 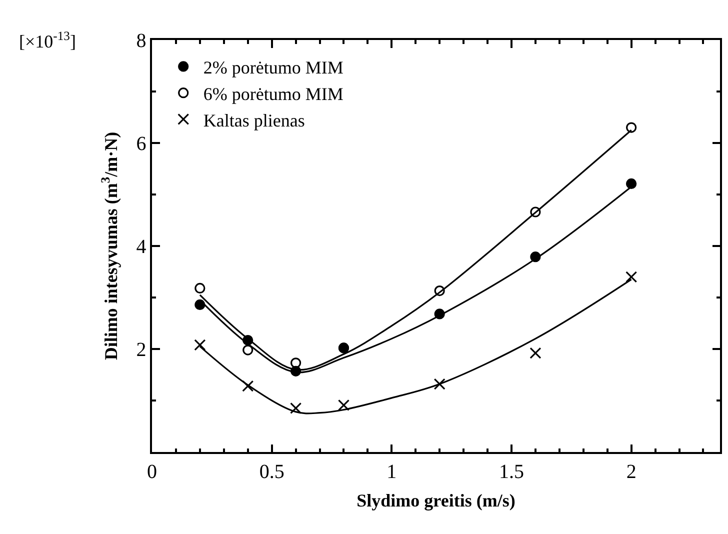 I want to click on x-axis-title: Slydimo greitis (m/s), so click(x=436, y=500).